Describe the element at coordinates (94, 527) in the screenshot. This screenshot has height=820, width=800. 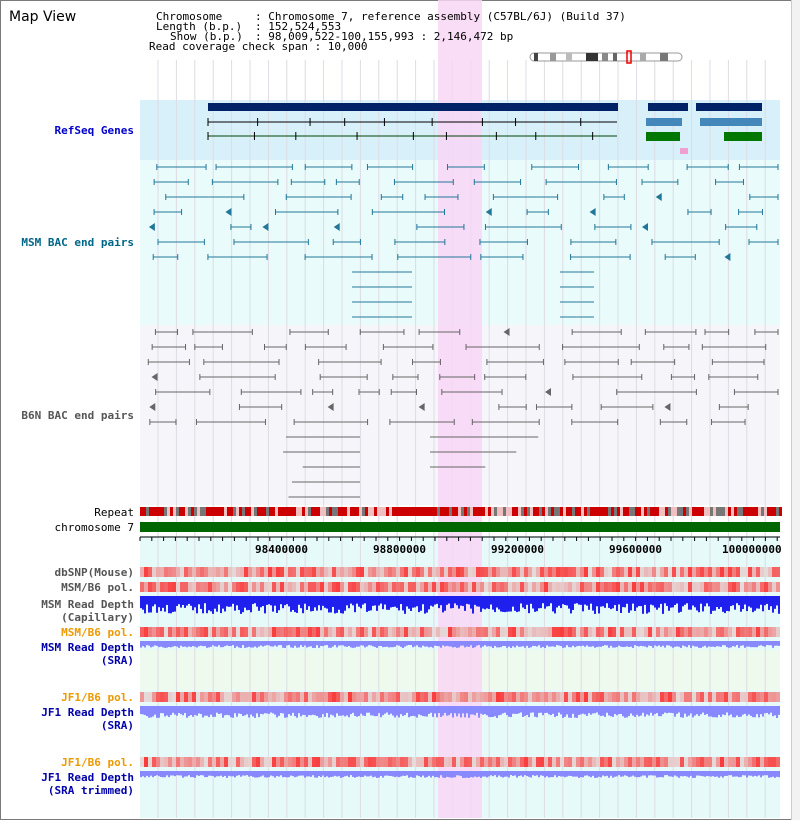
I see `track-label-chromosome: chromosome 7` at that location.